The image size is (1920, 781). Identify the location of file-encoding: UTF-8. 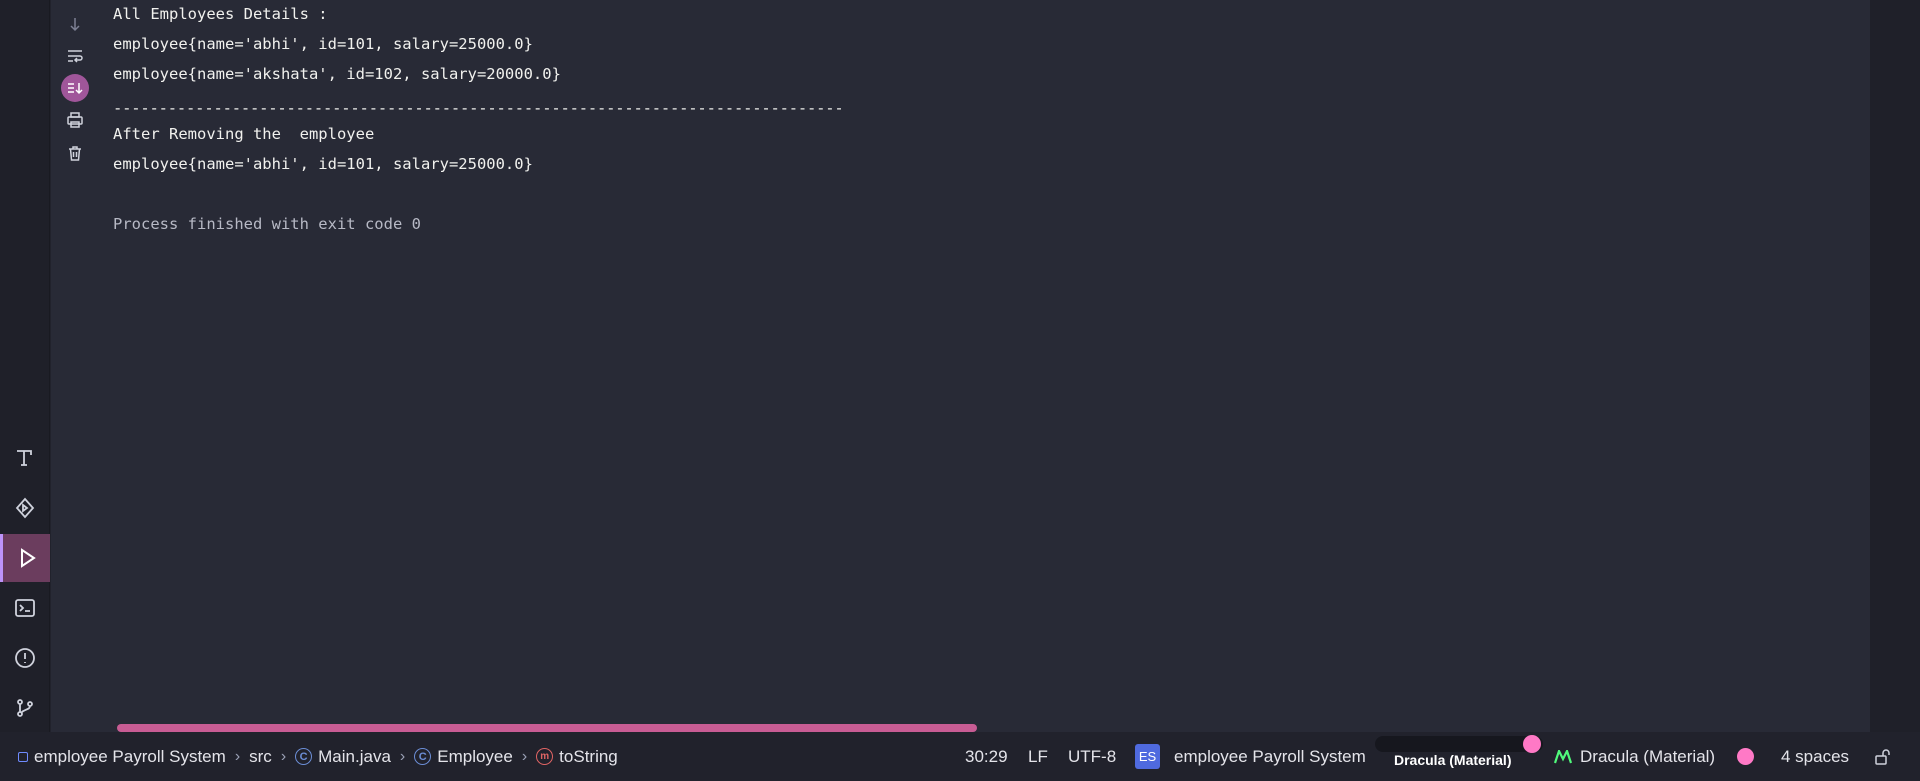
(1092, 756).